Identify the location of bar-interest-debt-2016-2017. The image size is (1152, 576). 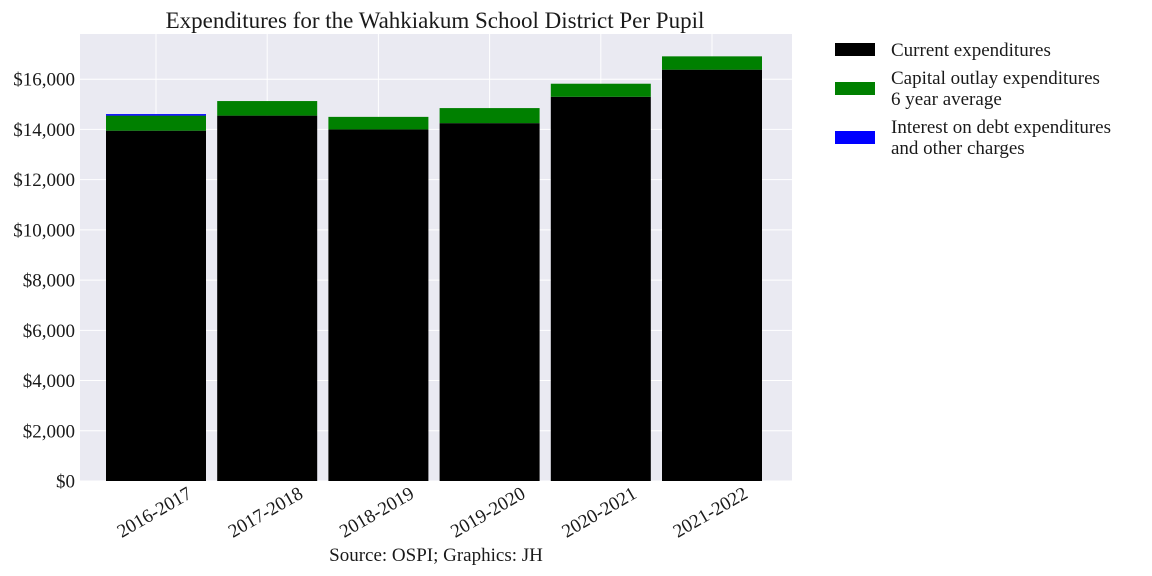
(156, 115).